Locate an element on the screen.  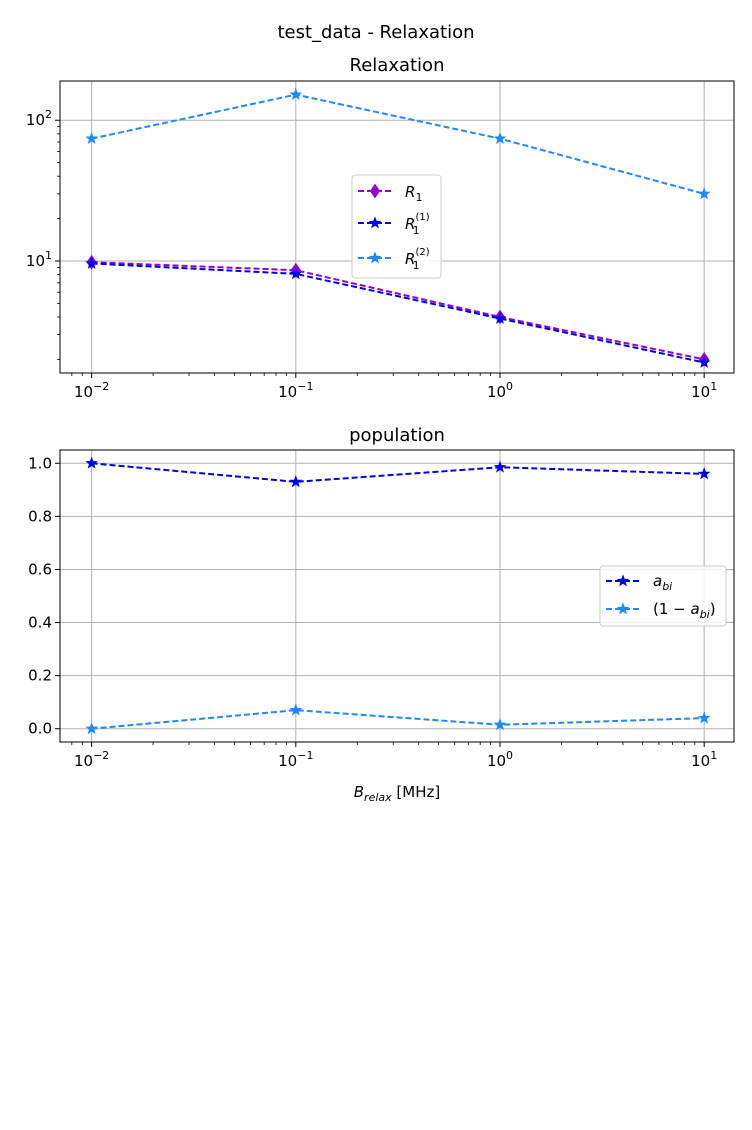
legend-label-(1 - a_bi): (1 − abi) is located at coordinates (684, 610).